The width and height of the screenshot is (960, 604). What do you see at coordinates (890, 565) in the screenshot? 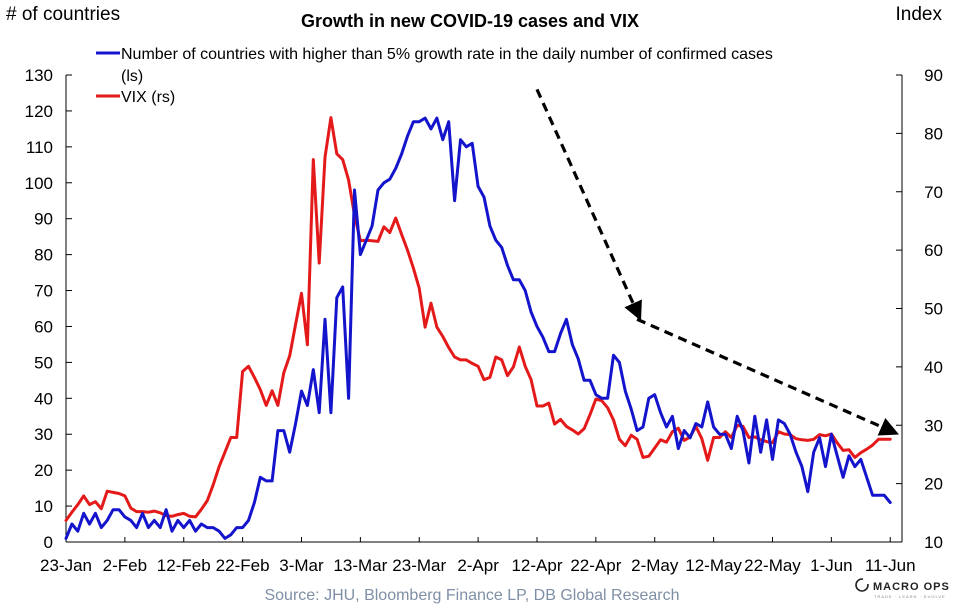
I see `x-tick-label: 11-Jun` at bounding box center [890, 565].